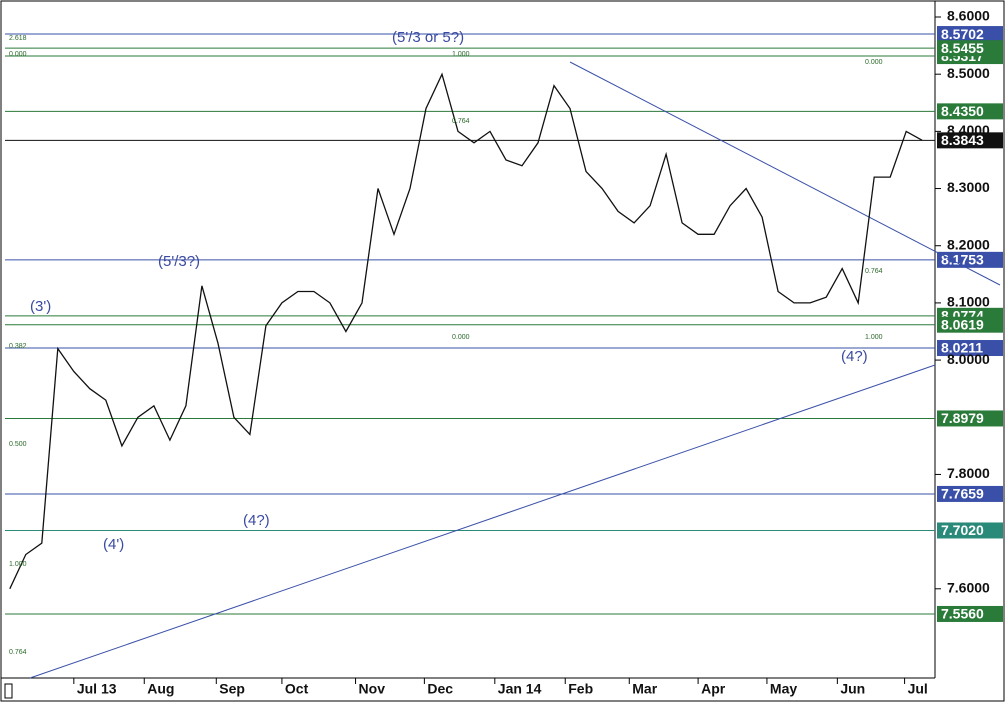  Describe the element at coordinates (713, 689) in the screenshot. I see `x-tick-label: Apr` at that location.